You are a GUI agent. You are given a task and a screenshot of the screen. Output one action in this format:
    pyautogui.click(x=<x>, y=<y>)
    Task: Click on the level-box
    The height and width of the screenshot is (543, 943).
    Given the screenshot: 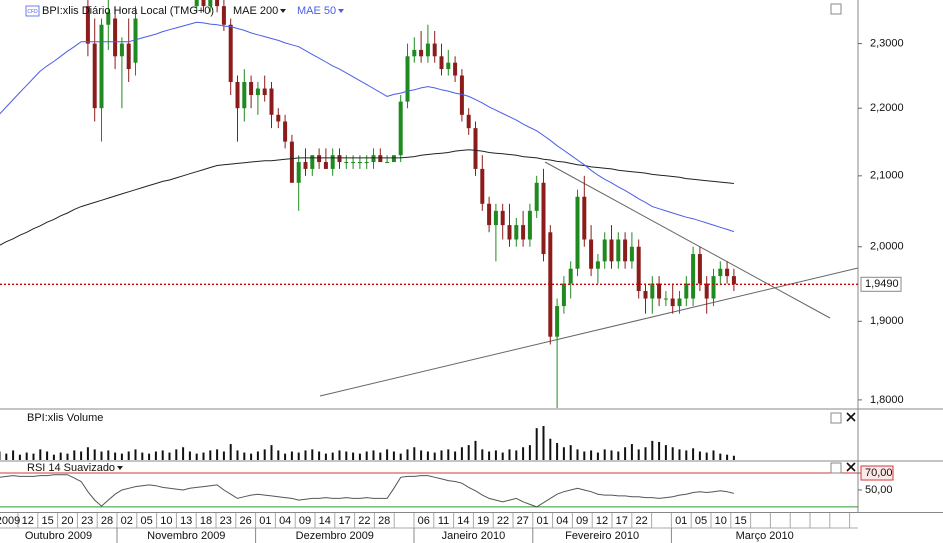 What is the action you would take?
    pyautogui.click(x=877, y=473)
    